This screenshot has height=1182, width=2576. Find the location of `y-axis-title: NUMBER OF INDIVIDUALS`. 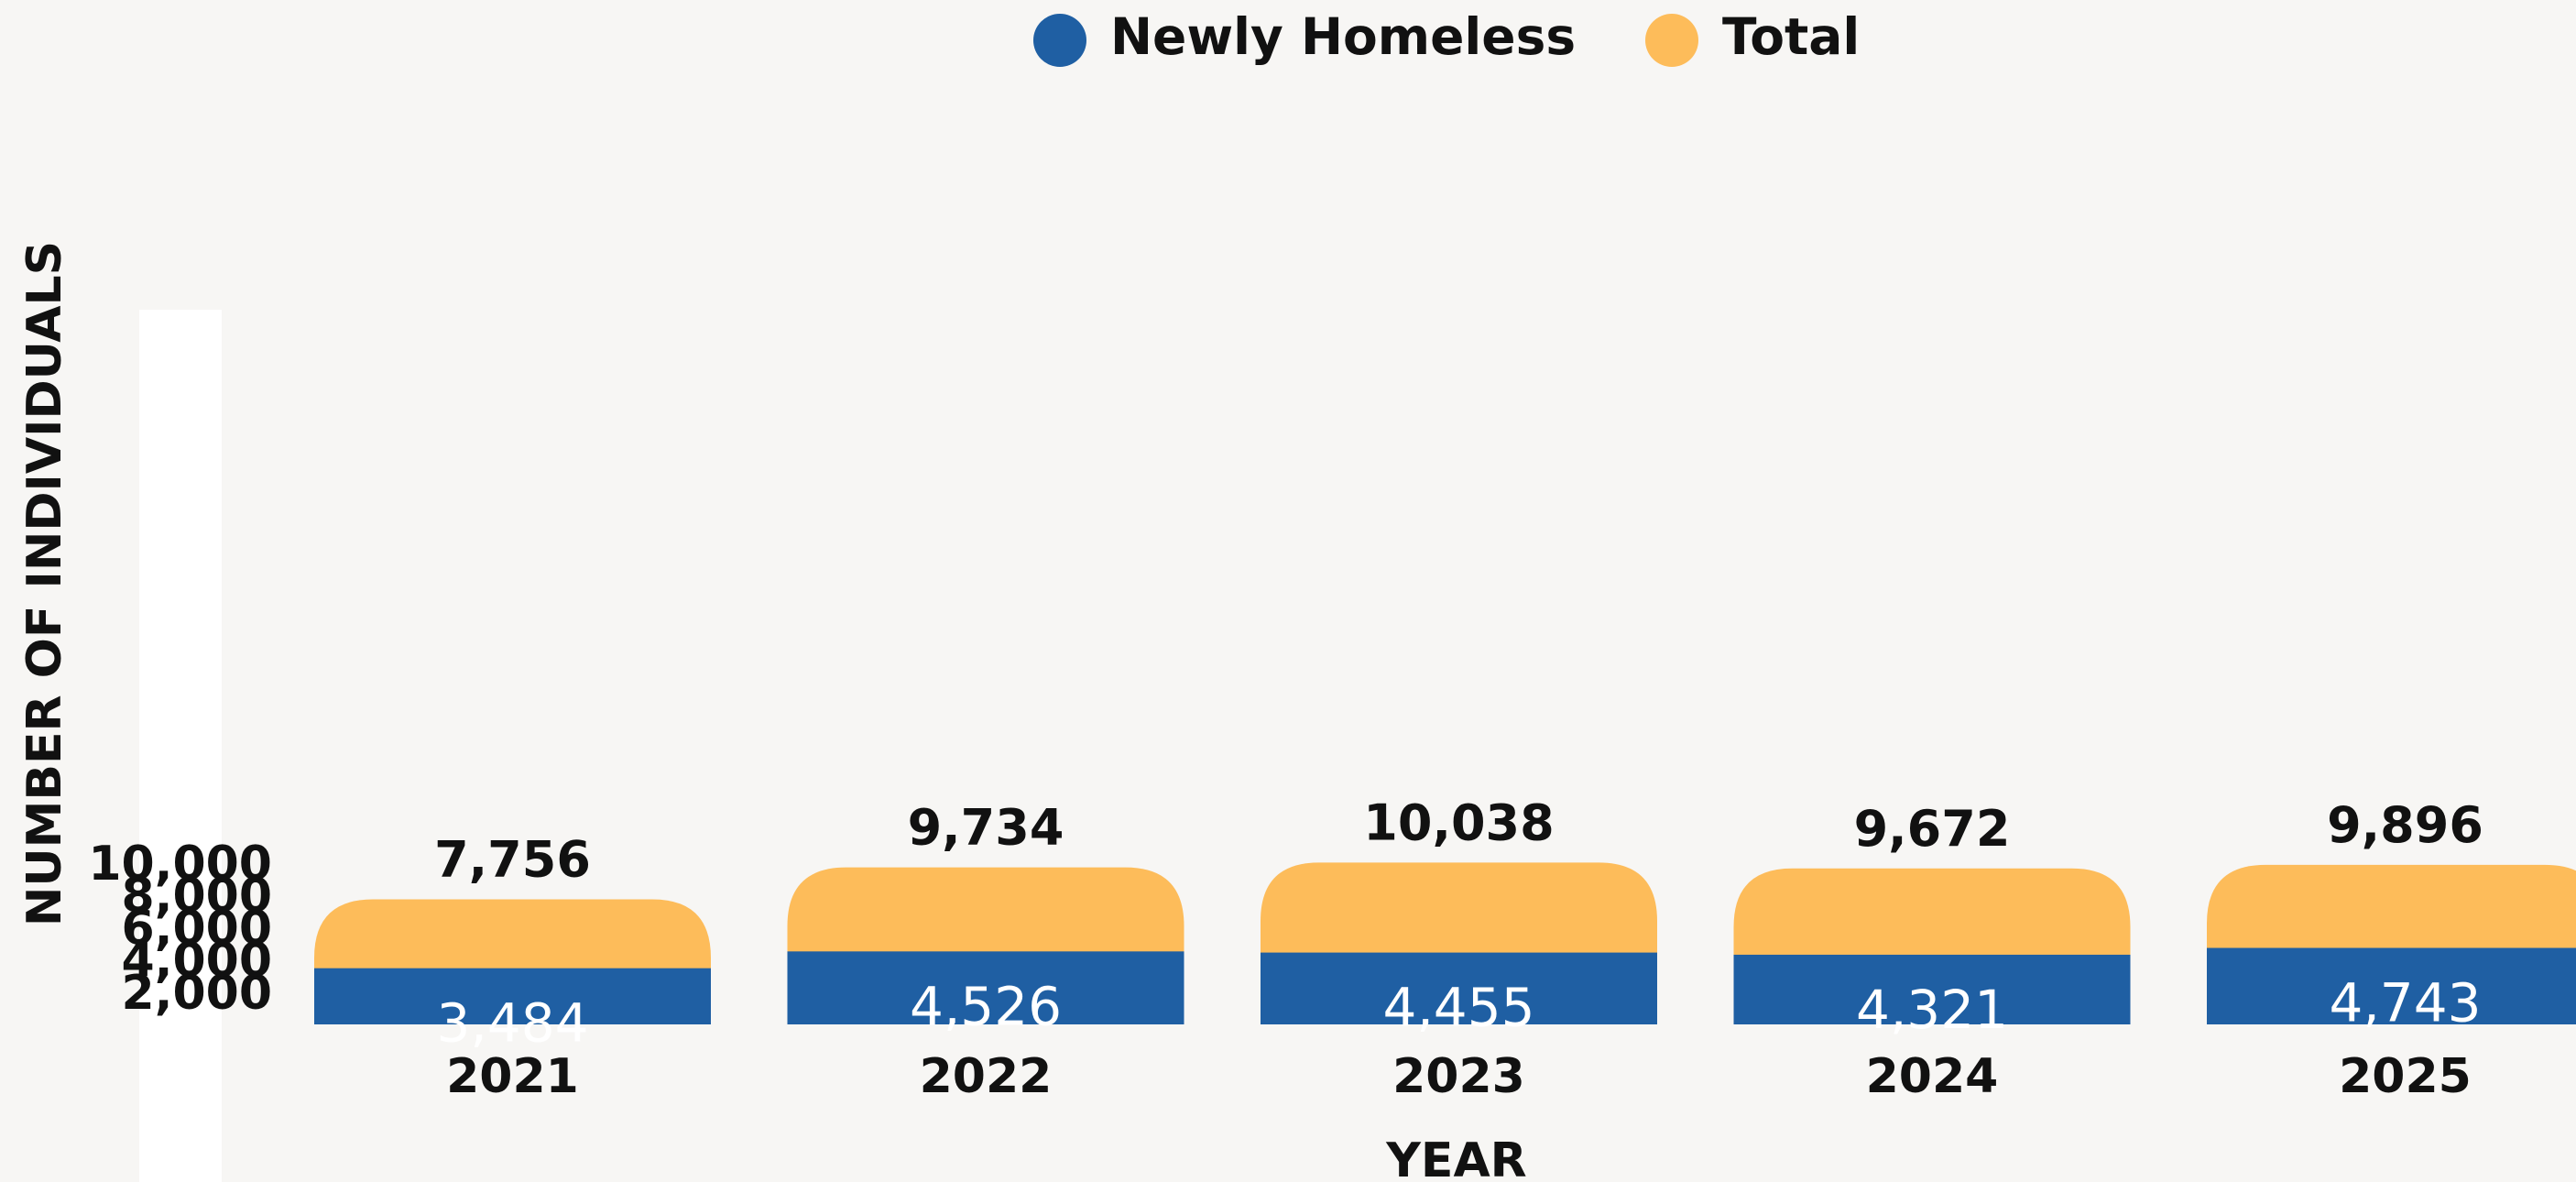

y-axis-title: NUMBER OF INDIVIDUALS is located at coordinates (45, 584).